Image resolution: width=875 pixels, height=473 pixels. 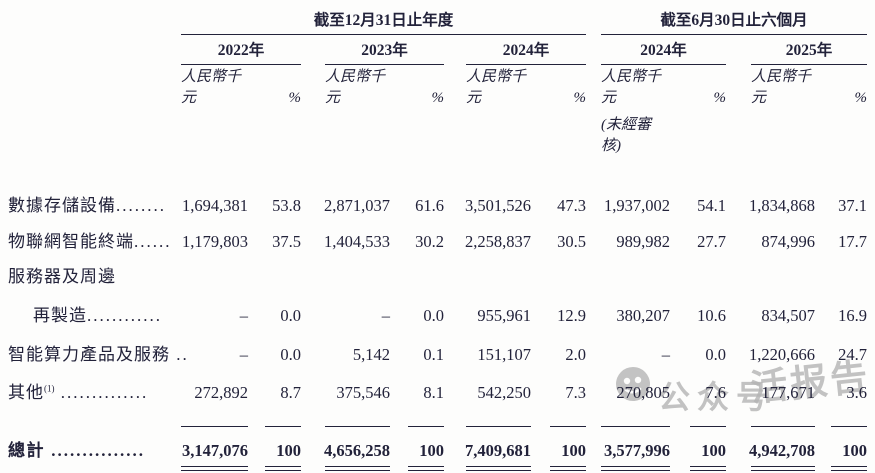 I want to click on amount-cell: 1,179,803, so click(x=215, y=241).